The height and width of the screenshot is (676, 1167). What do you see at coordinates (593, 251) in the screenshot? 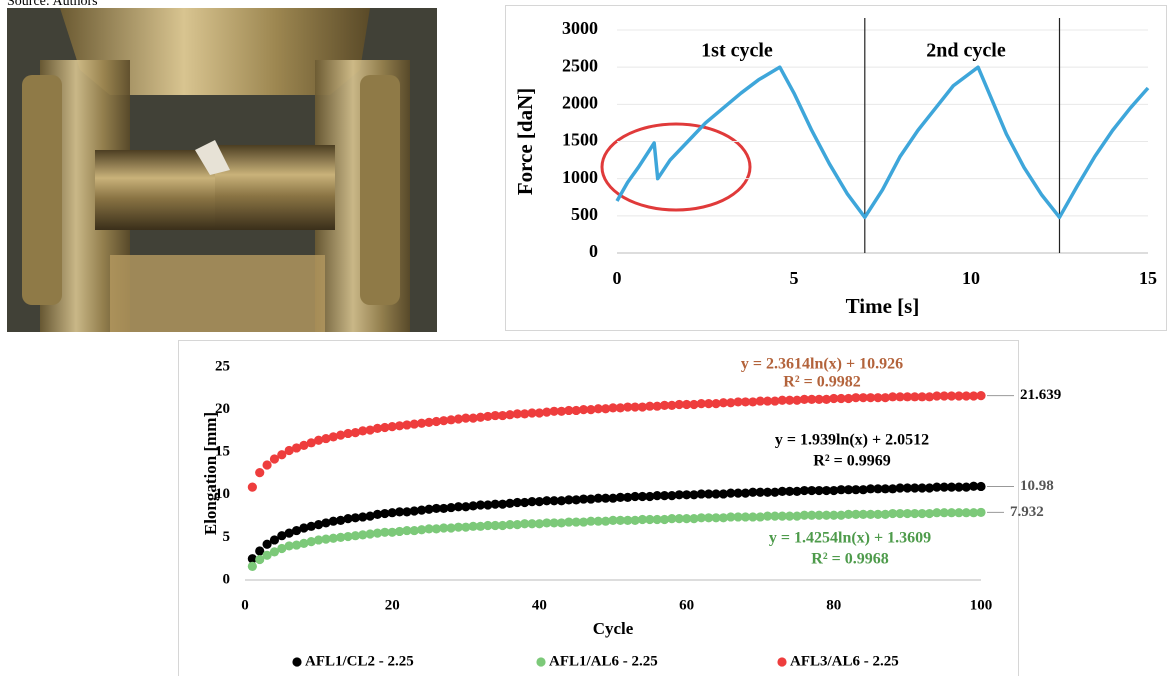
I see `y-tick-label: 0` at bounding box center [593, 251].